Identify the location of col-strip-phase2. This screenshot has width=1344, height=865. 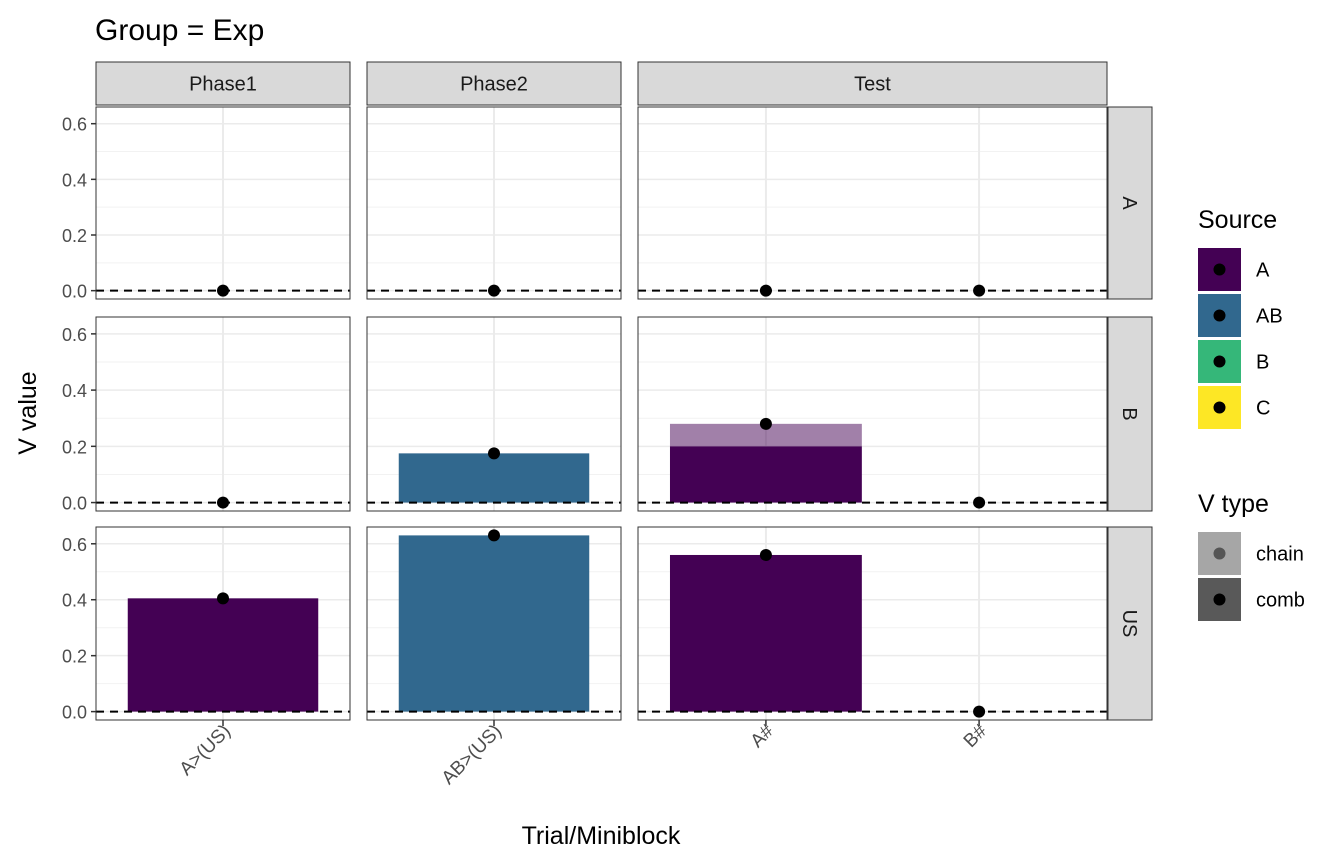
(494, 83).